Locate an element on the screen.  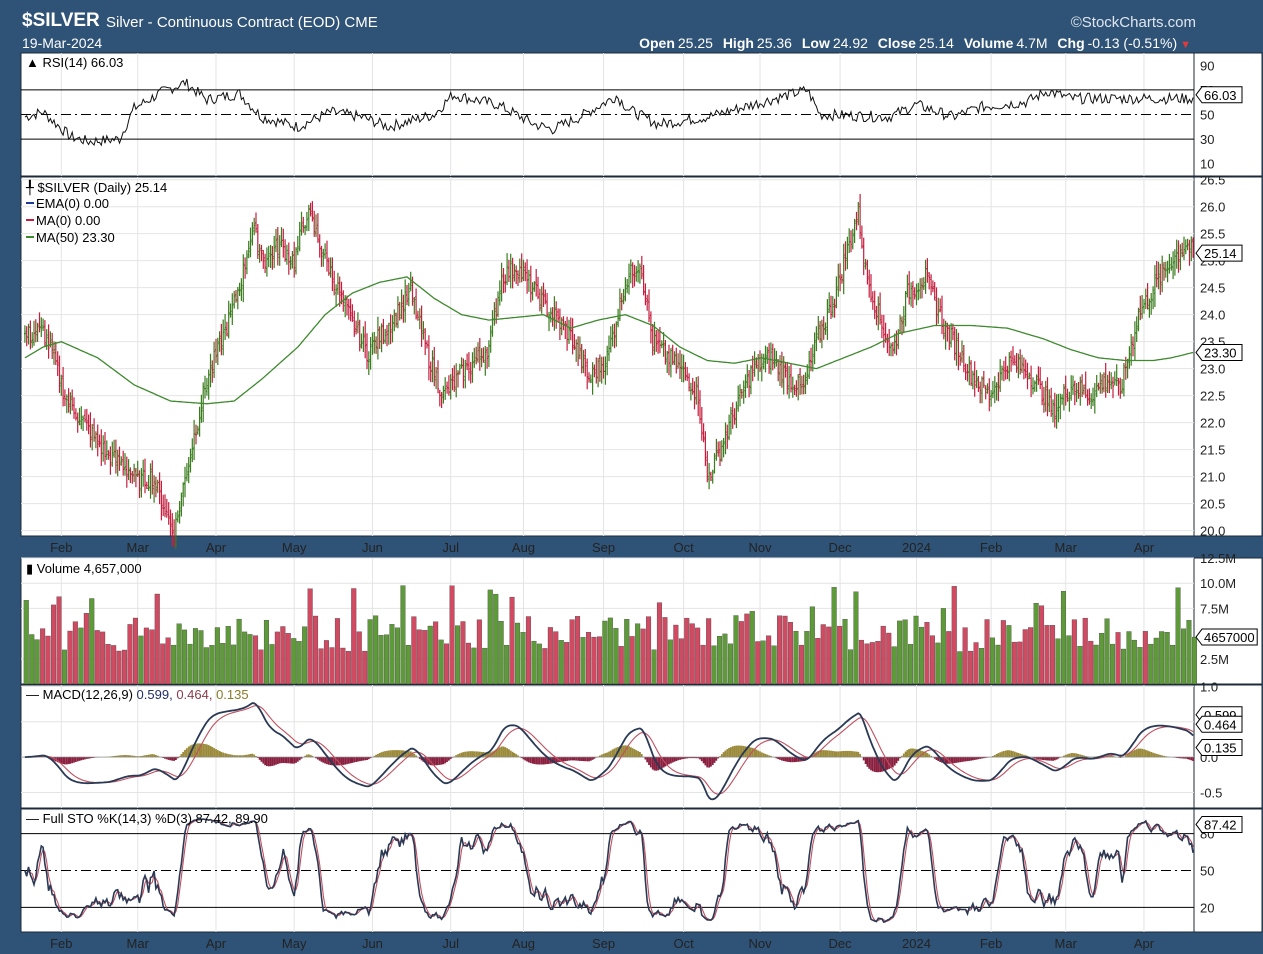
brand-logo: ©StockCharts.com is located at coordinates (1133, 22).